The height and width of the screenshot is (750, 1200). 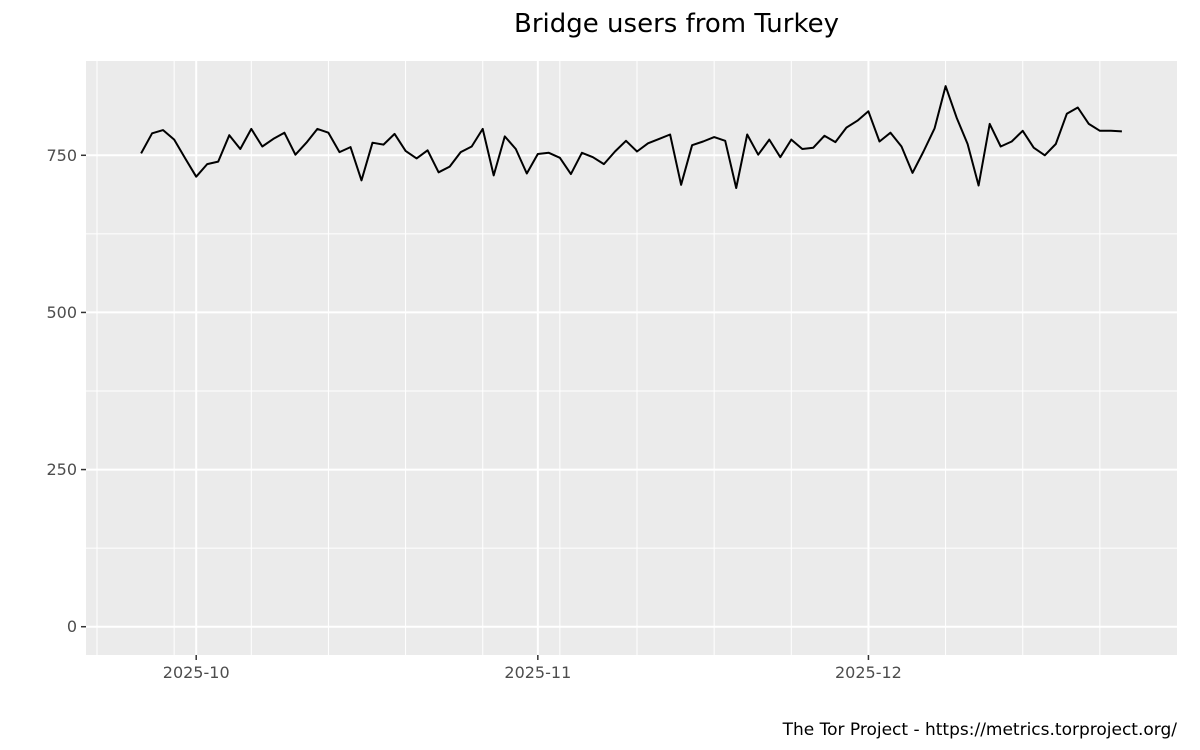 I want to click on y-axis: 0 250 500 750, so click(x=66, y=391).